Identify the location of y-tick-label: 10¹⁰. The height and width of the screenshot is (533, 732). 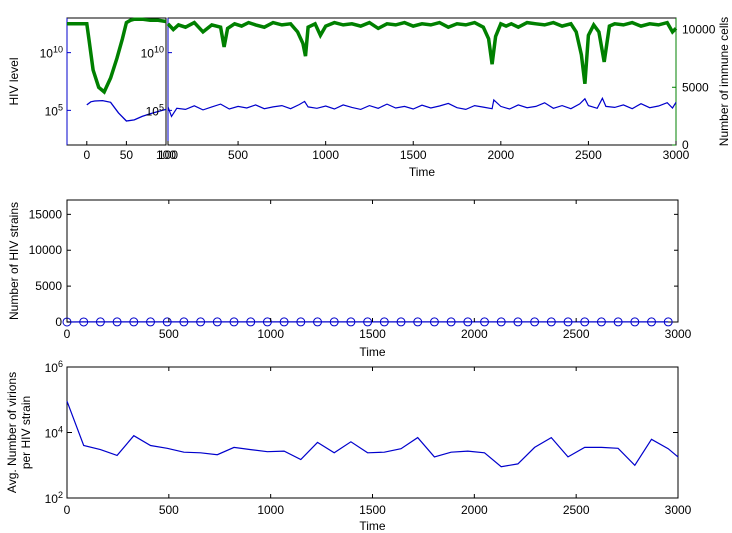
(51, 53).